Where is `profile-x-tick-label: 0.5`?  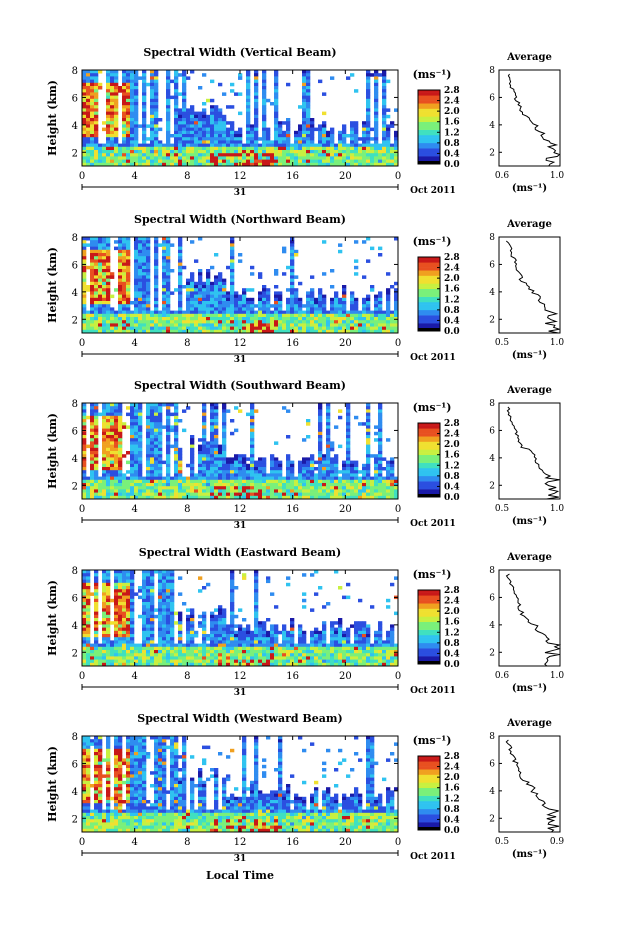
profile-x-tick-label: 0.5 is located at coordinates (502, 509).